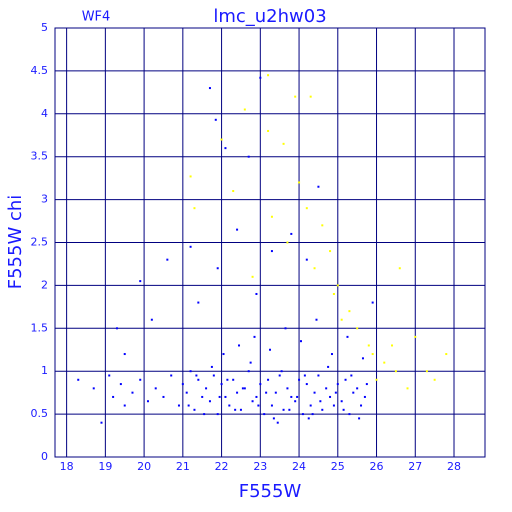 This screenshot has width=512, height=512. Describe the element at coordinates (105, 466) in the screenshot. I see `x-tick-label: 19` at that location.